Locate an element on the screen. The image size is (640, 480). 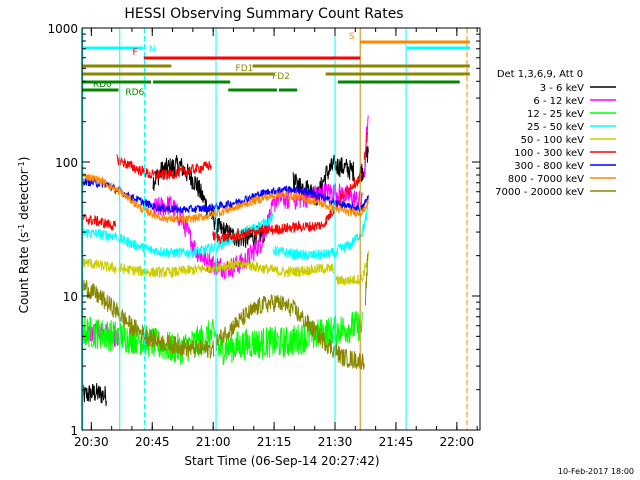
y-axis-label: Count Rate (s-1 detector-1) is located at coordinates (24, 235).